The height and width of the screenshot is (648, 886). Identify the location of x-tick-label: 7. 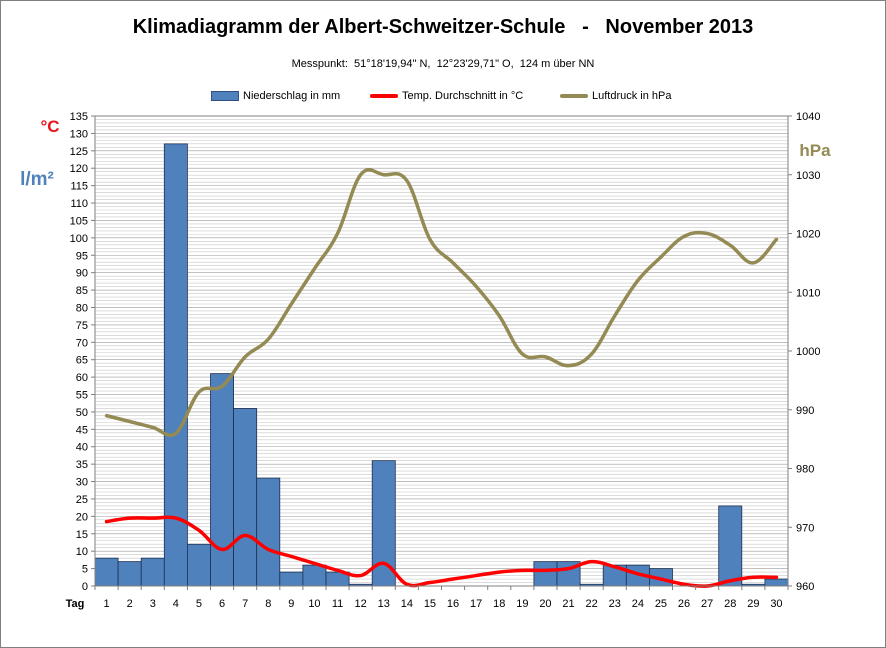
(245, 604).